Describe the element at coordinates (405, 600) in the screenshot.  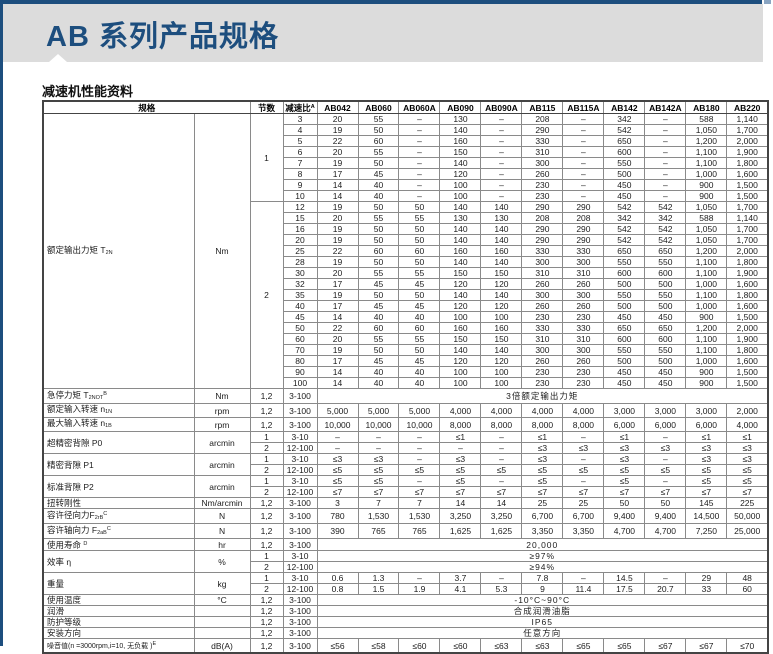
I see `table-row: 使用温度 °C 1,2 3-100 -10°C~90°C` at that location.